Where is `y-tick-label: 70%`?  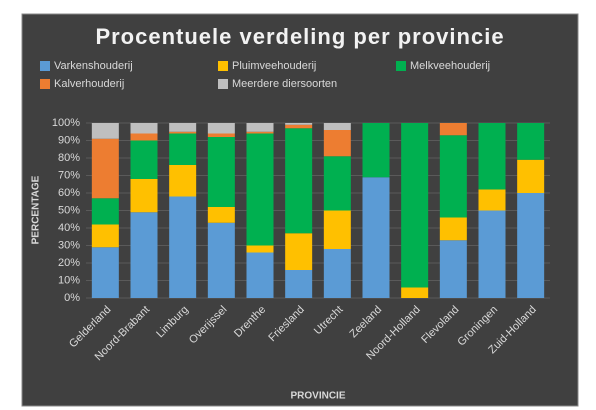 y-tick-label: 70% is located at coordinates (69, 175).